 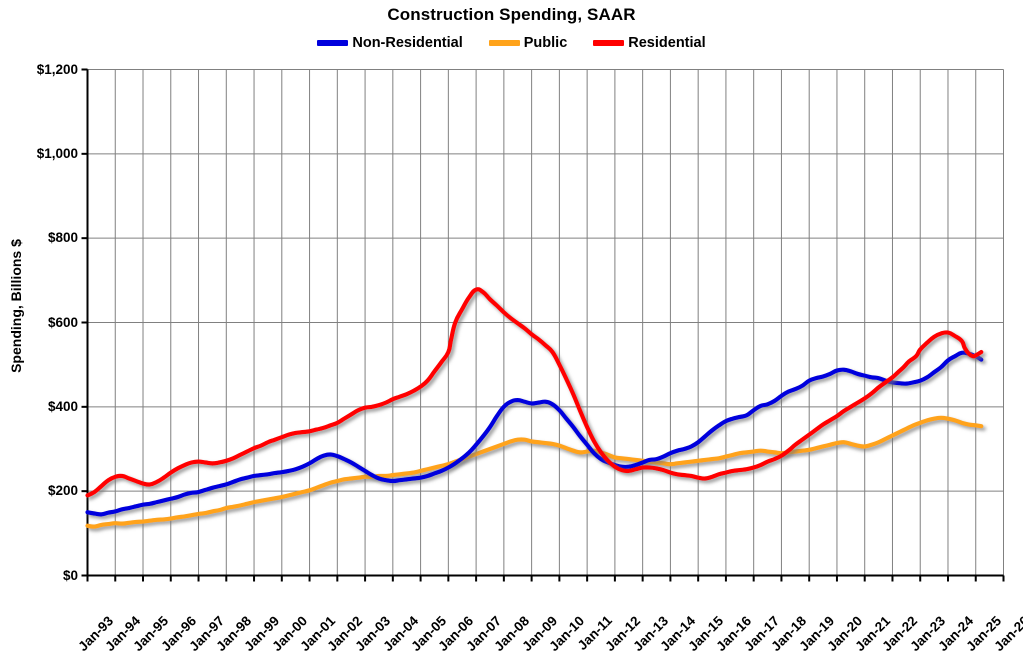 I want to click on chart-title: Construction Spending, SAAR, so click(x=511, y=14).